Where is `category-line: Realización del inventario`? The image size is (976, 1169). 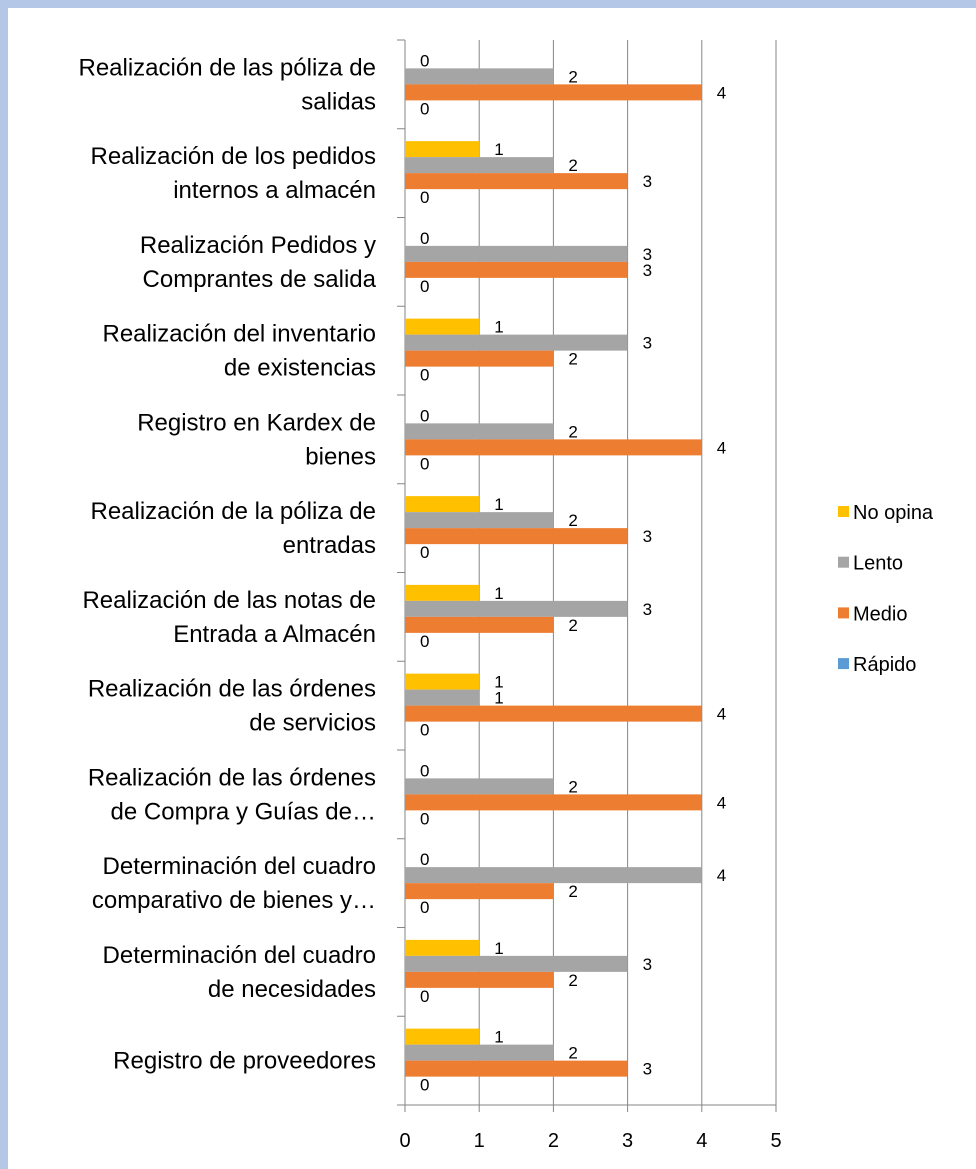 category-line: Realización del inventario is located at coordinates (240, 334).